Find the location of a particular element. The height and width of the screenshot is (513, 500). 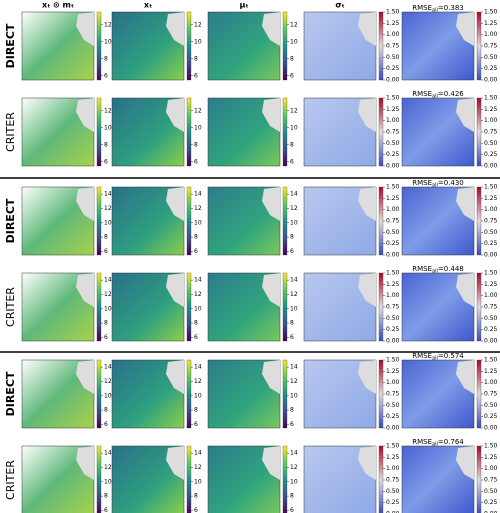

rmse-label: RMSEall=0.448 is located at coordinates (438, 269).